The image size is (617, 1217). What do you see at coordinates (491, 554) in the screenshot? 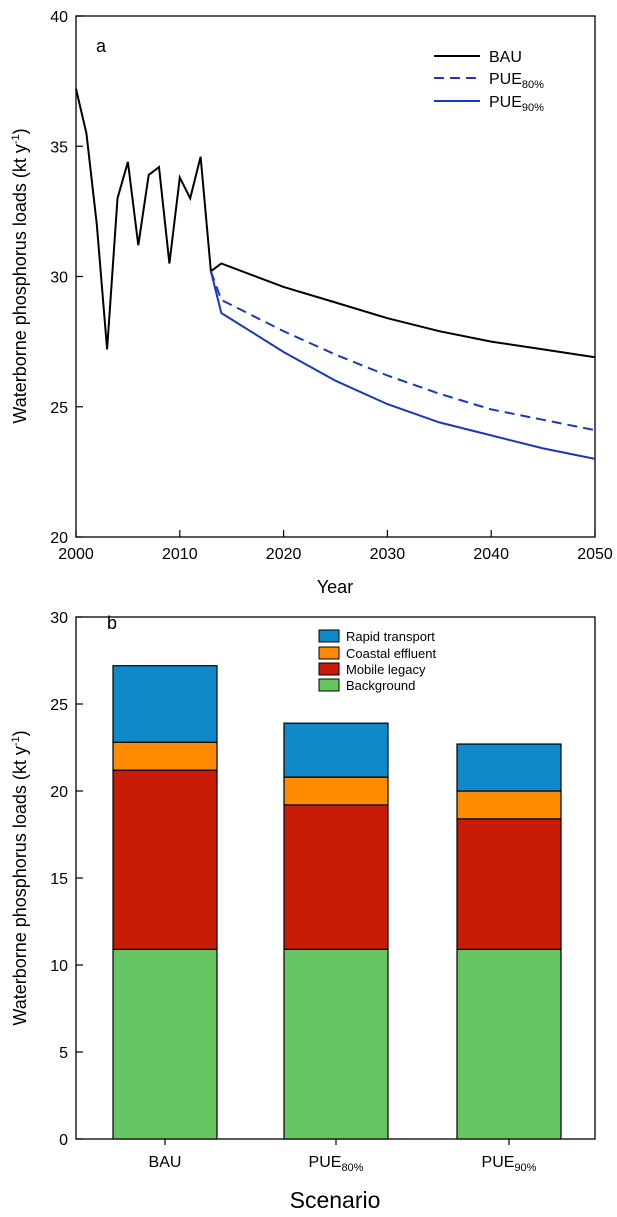
I see `x-tick-label-a: 2040` at bounding box center [491, 554].